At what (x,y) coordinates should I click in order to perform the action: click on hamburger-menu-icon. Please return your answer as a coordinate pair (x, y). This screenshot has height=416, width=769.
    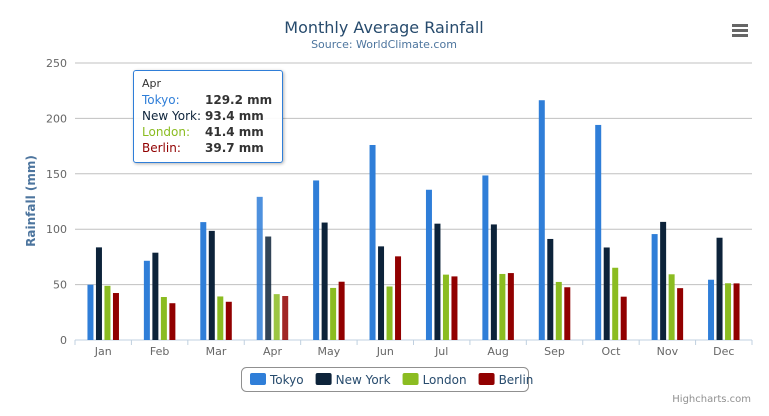
    Looking at the image, I should click on (740, 30).